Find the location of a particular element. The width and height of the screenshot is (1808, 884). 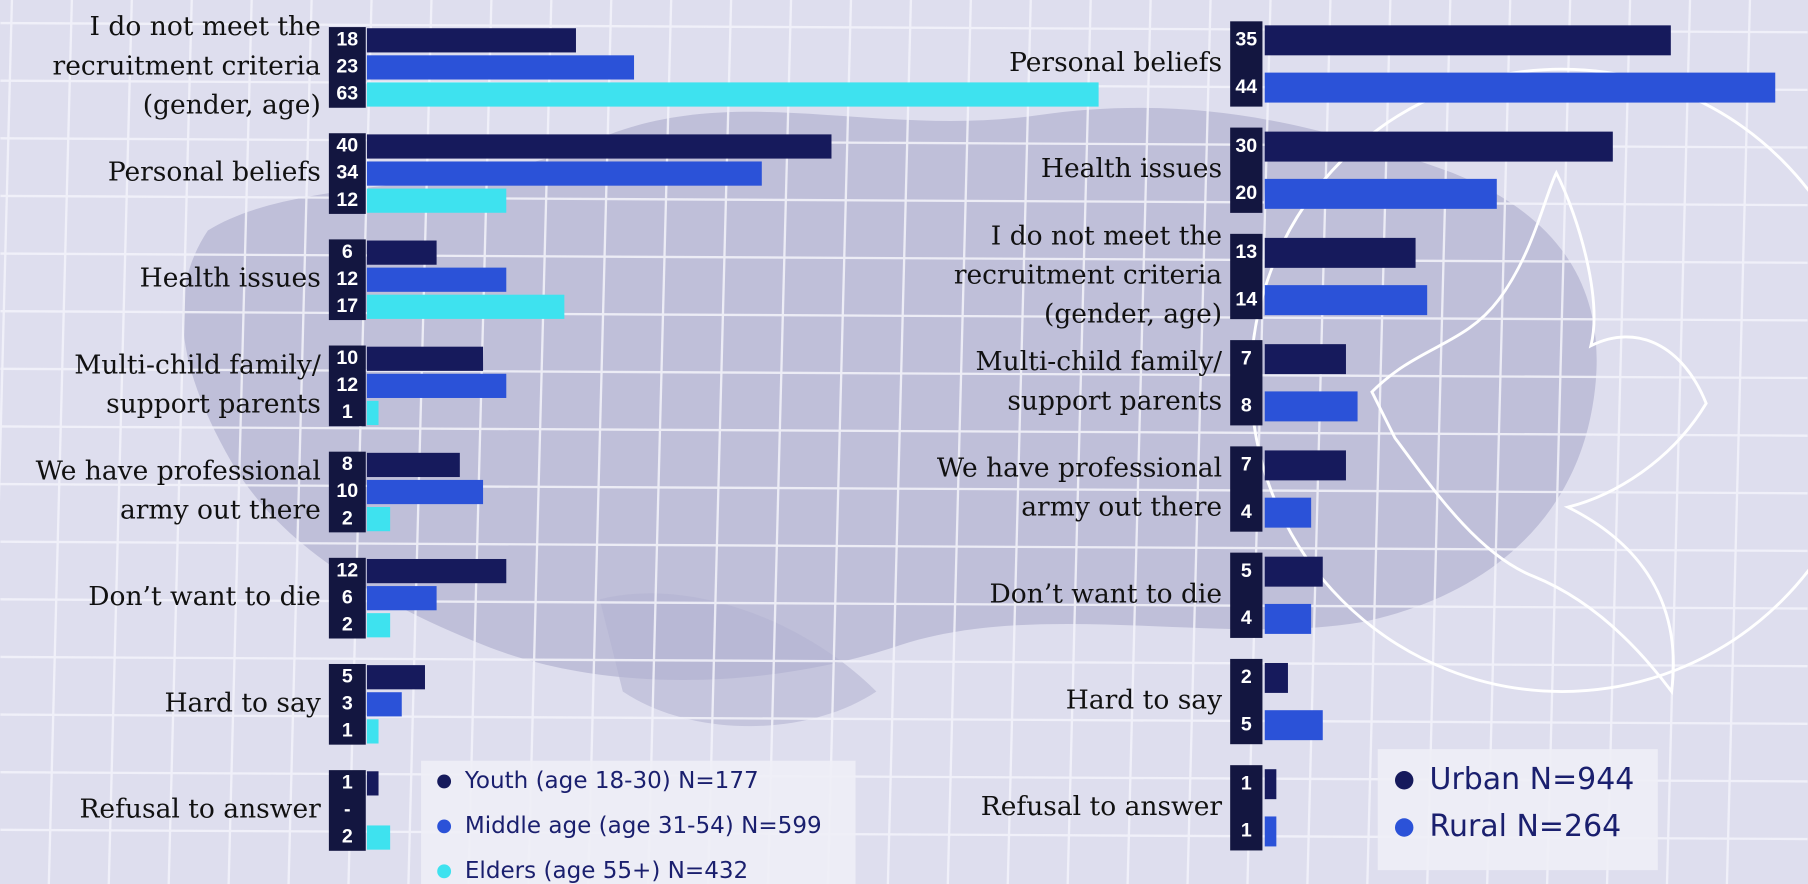

category-label: Multi-child family/support parents is located at coordinates (197, 384).